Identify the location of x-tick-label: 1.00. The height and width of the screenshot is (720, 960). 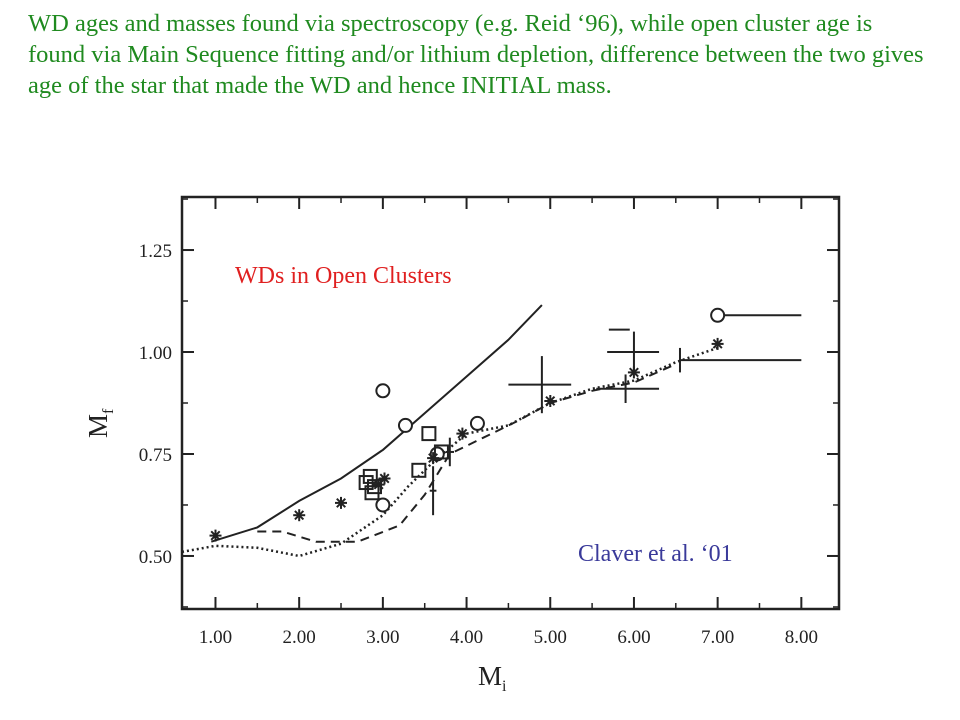
(215, 637).